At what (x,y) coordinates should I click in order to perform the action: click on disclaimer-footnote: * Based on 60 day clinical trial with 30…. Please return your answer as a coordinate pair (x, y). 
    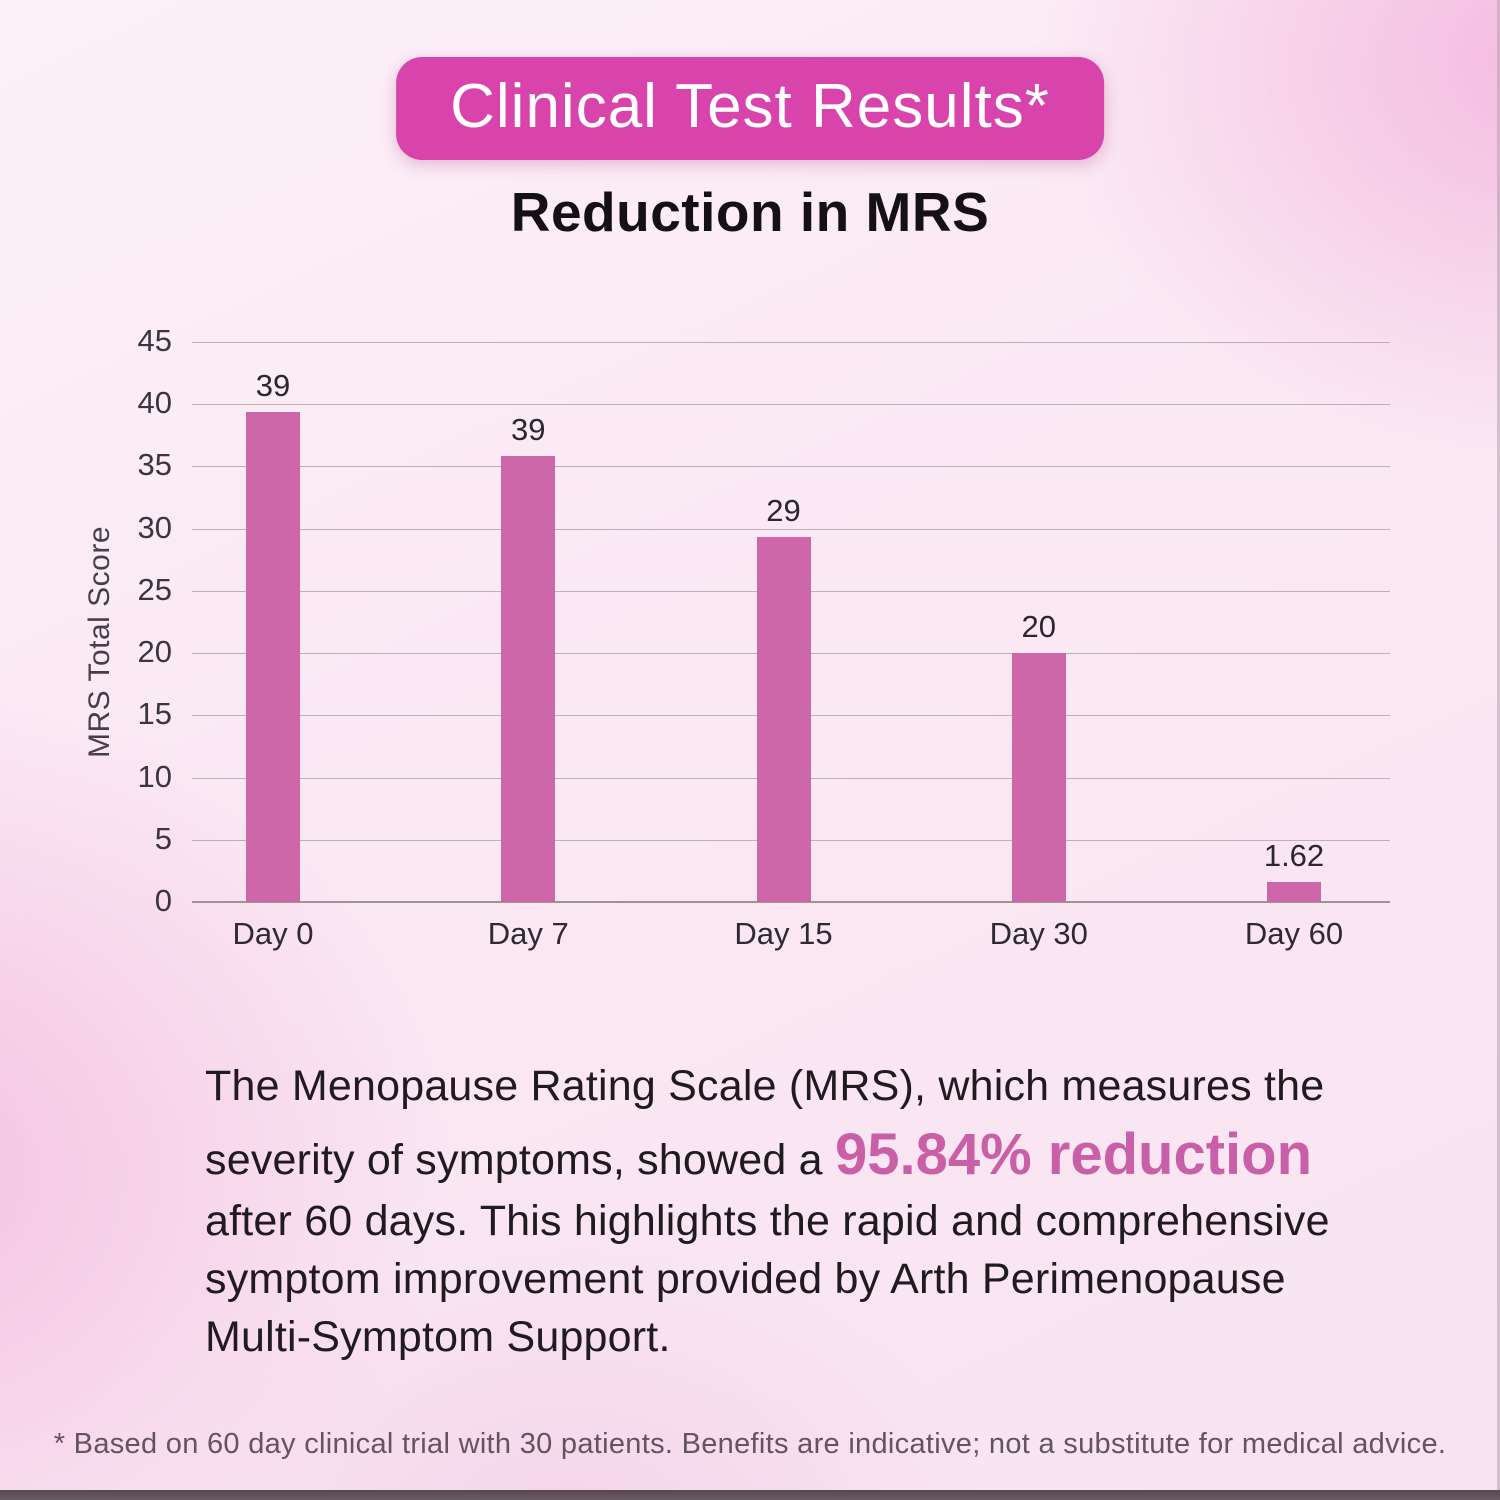
    Looking at the image, I should click on (750, 1444).